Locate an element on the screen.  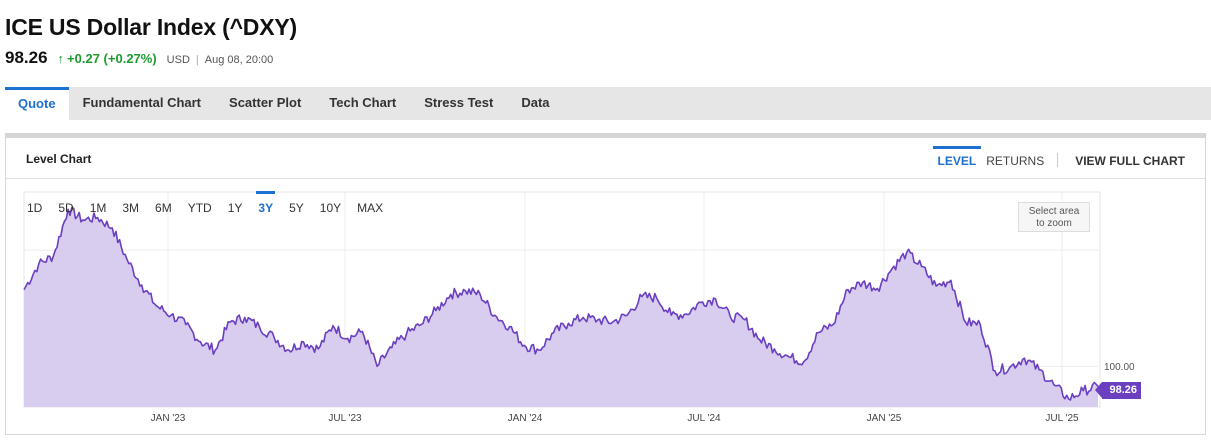
panel-title: Level Chart is located at coordinates (59, 159).